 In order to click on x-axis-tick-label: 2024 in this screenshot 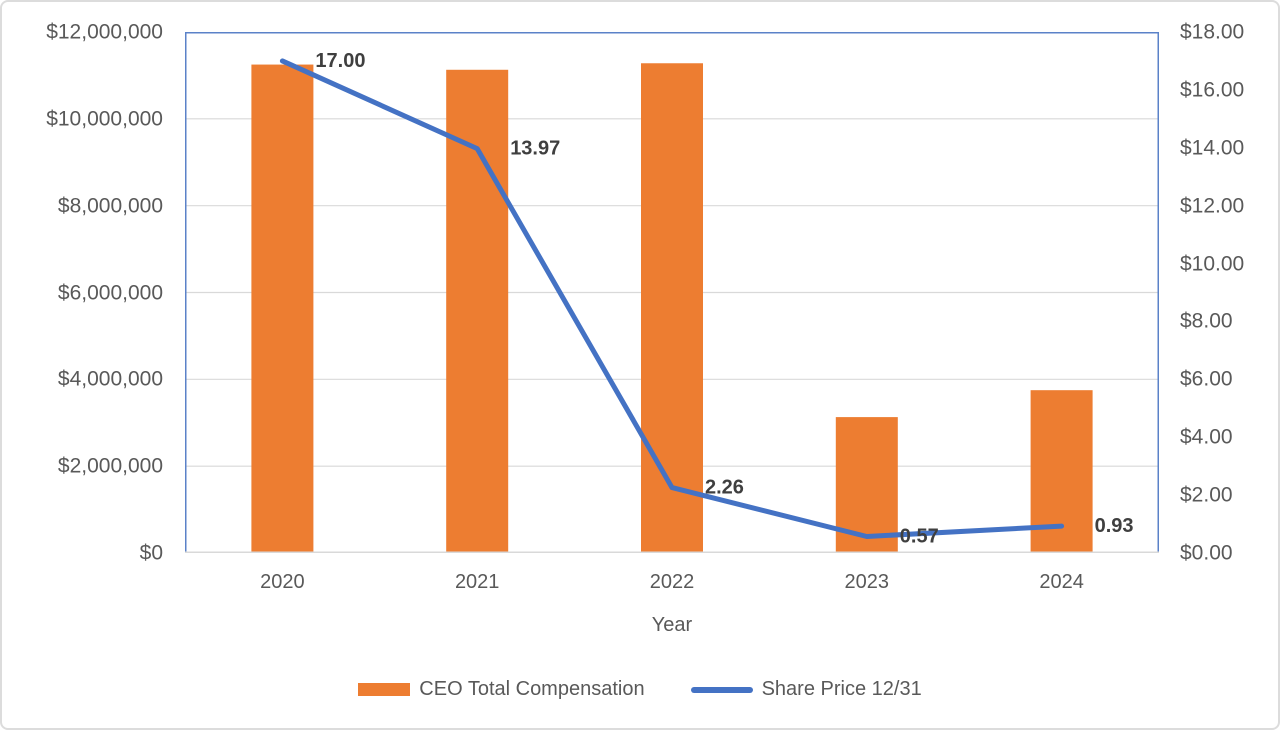, I will do `click(1061, 582)`.